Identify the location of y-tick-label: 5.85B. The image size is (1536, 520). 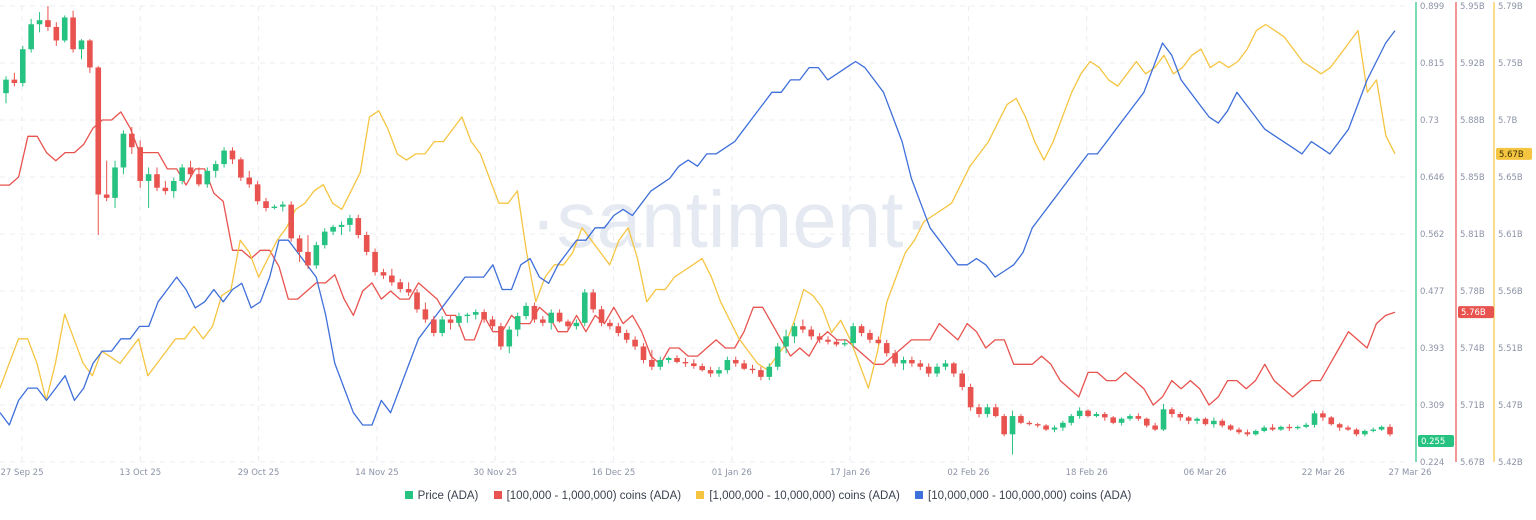
(1472, 178).